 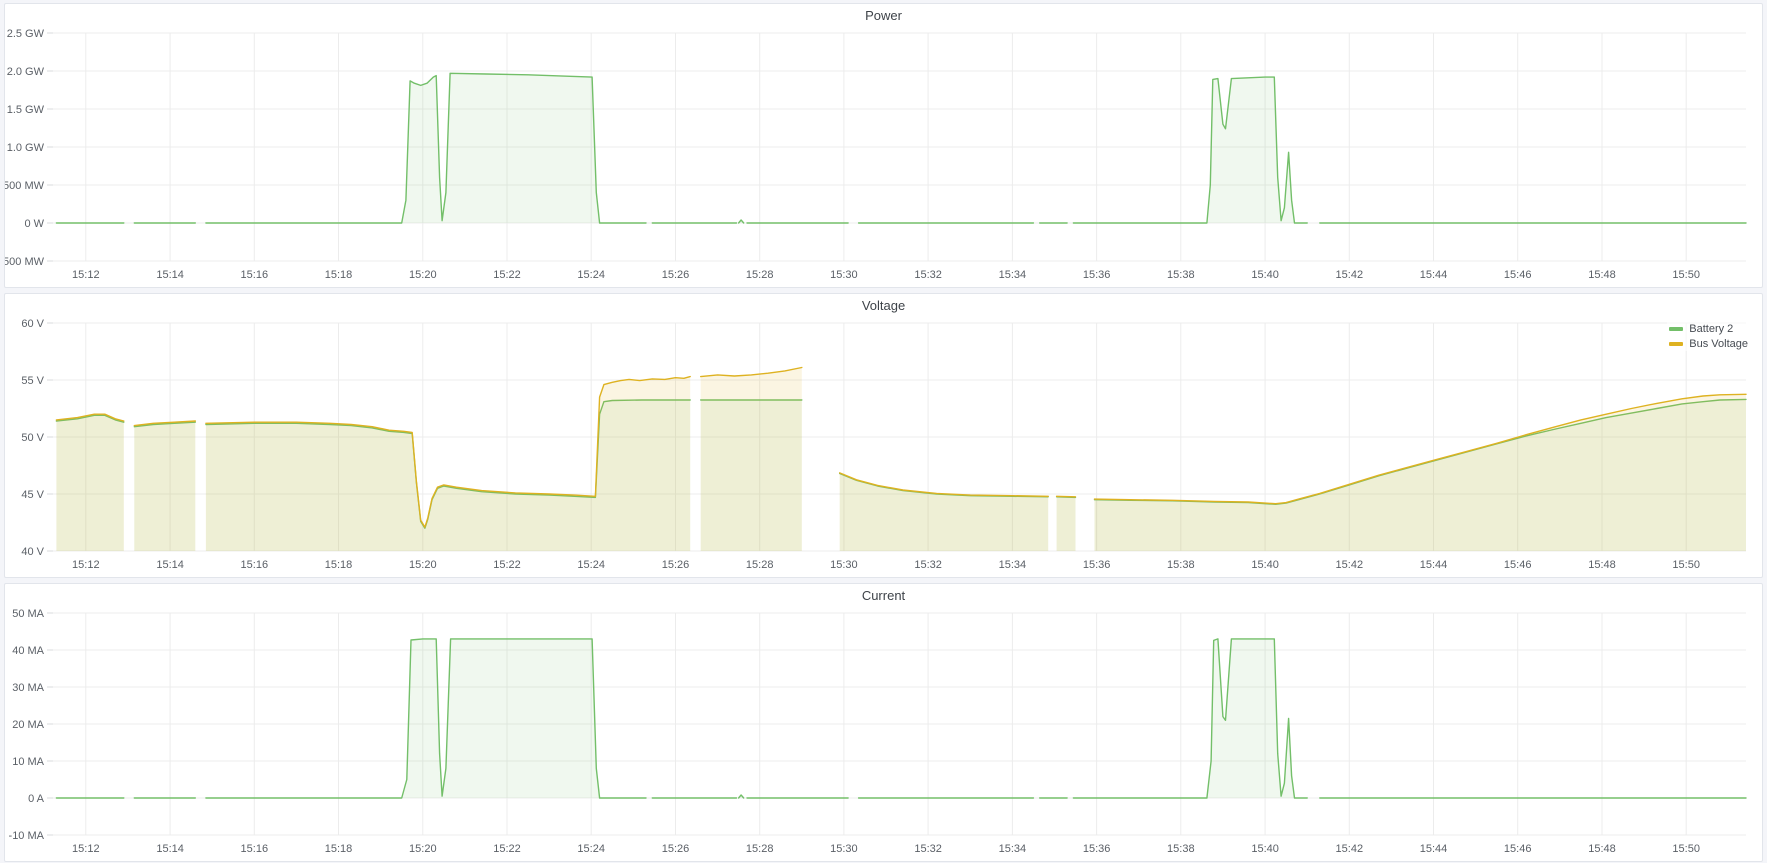 I want to click on svg-text: -500 MW, so click(x=25, y=262).